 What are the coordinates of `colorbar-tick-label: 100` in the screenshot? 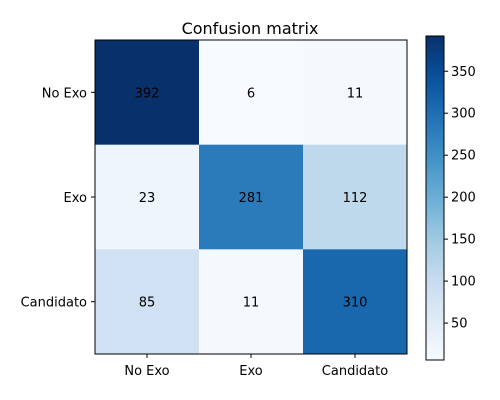 It's located at (463, 282).